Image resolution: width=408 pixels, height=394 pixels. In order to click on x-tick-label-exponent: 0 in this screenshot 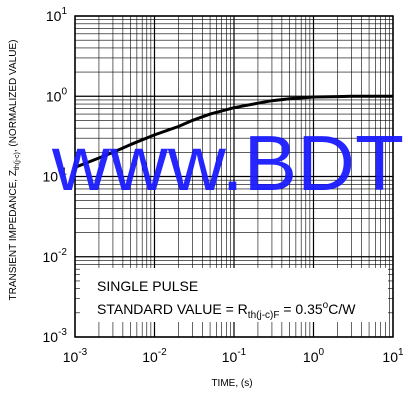, I will do `click(322, 352)`.